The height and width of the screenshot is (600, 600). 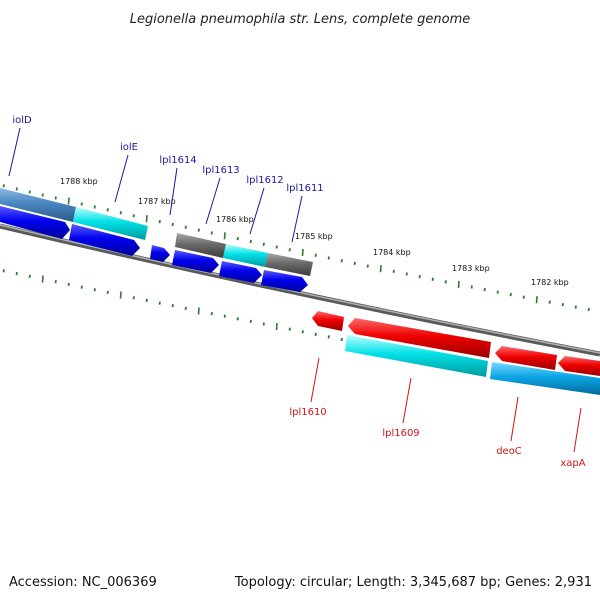 I want to click on label-lpl1613: lpl1613, so click(x=220, y=170).